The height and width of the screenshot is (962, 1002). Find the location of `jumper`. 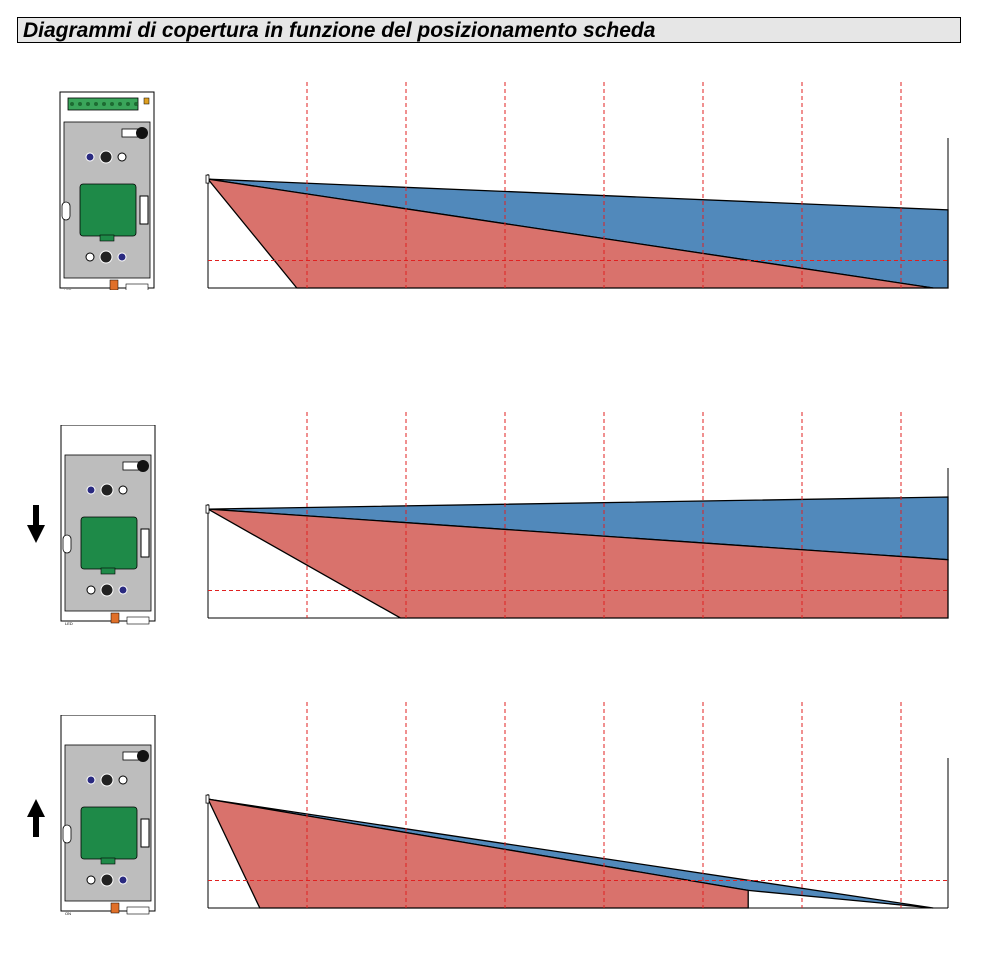

jumper is located at coordinates (146, 101).